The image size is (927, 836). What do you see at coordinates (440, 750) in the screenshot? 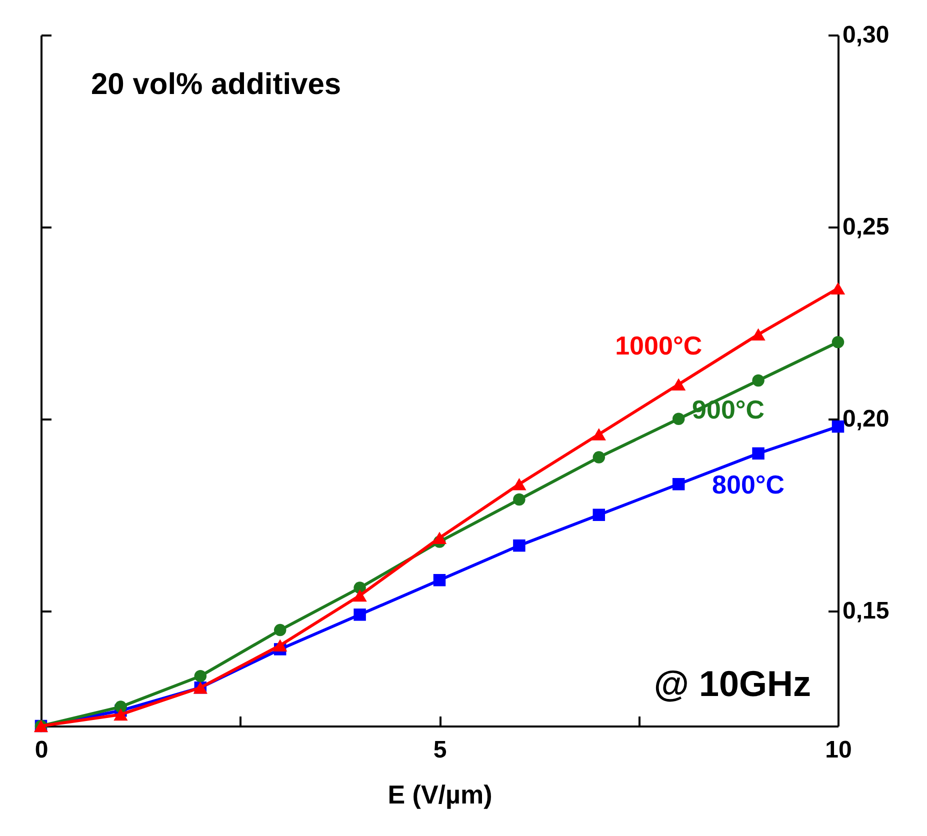
I see `x-tick-label: 5` at bounding box center [440, 750].